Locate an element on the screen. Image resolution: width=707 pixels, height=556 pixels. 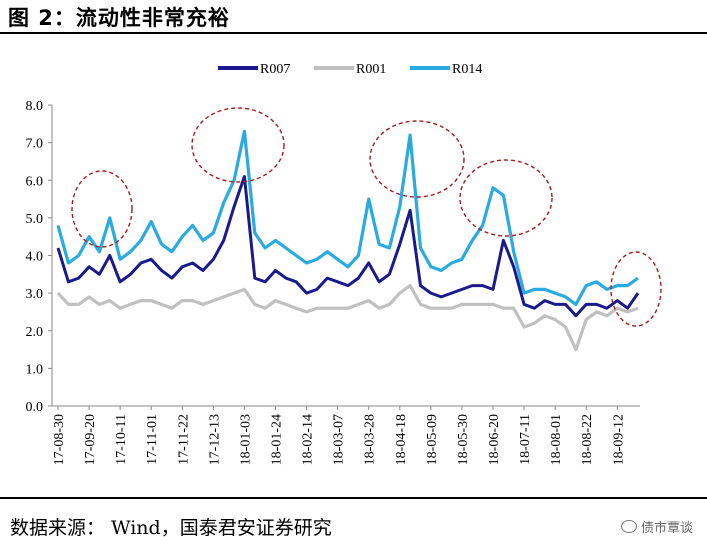
x-tick-label: 18-07-11 is located at coordinates (525, 439).